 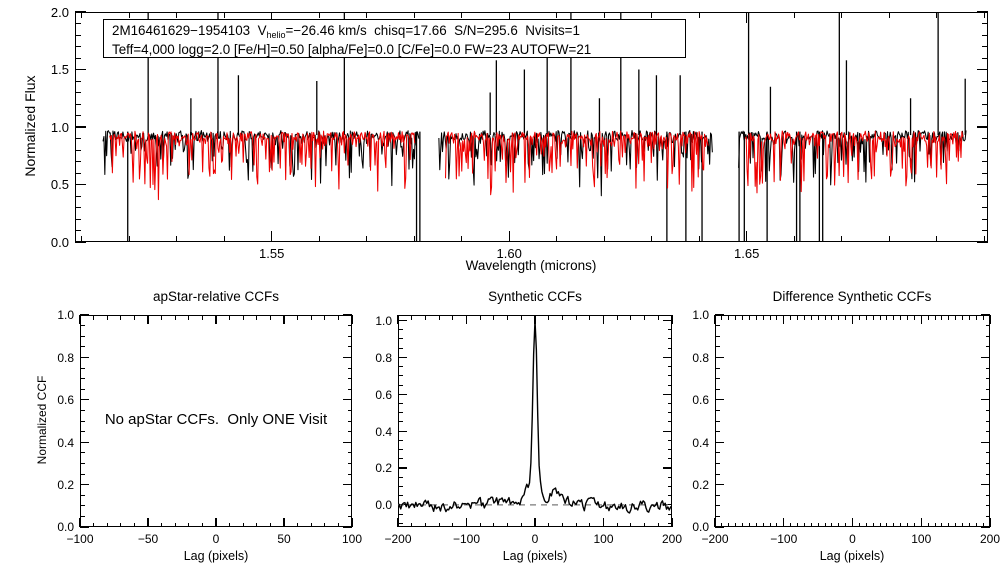 What do you see at coordinates (59, 12) in the screenshot?
I see `y-tick-label: 2.0` at bounding box center [59, 12].